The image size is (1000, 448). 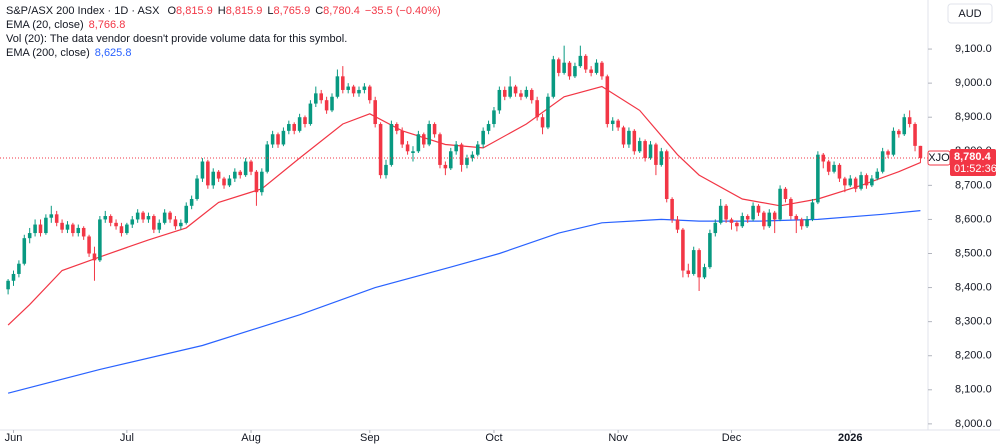 What do you see at coordinates (370, 438) in the screenshot?
I see `x-tick-label: Sep` at bounding box center [370, 438].